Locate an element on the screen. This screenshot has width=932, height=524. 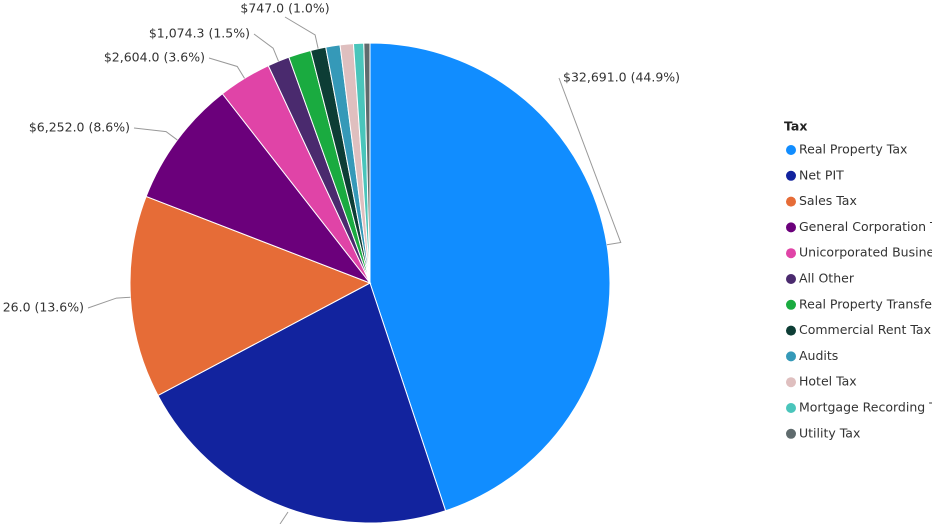
data-label: $32,691.0 (44.9%) is located at coordinates (621, 77).